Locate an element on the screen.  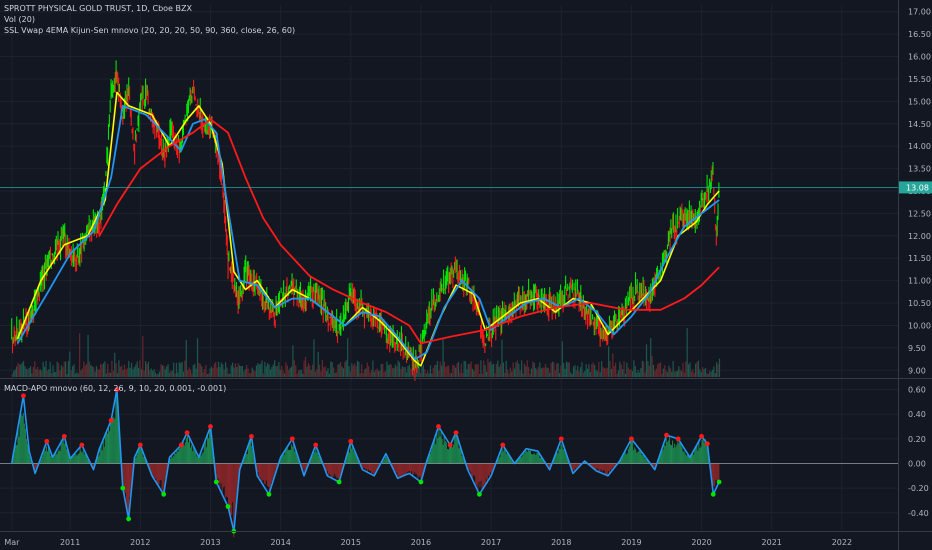
x-tick-label: 2022 is located at coordinates (842, 542).